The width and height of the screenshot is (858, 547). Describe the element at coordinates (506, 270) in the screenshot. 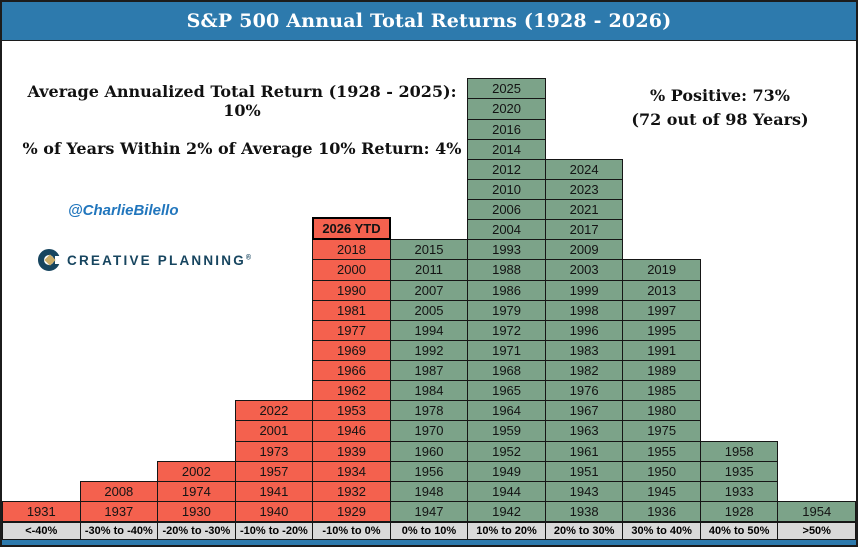

I see `year-cell: 1988` at that location.